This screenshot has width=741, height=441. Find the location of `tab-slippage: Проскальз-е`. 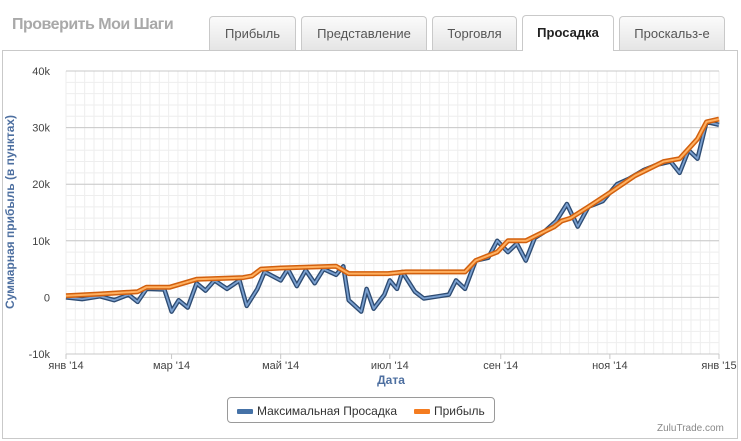

tab-slippage: Проскальз-е is located at coordinates (672, 33).